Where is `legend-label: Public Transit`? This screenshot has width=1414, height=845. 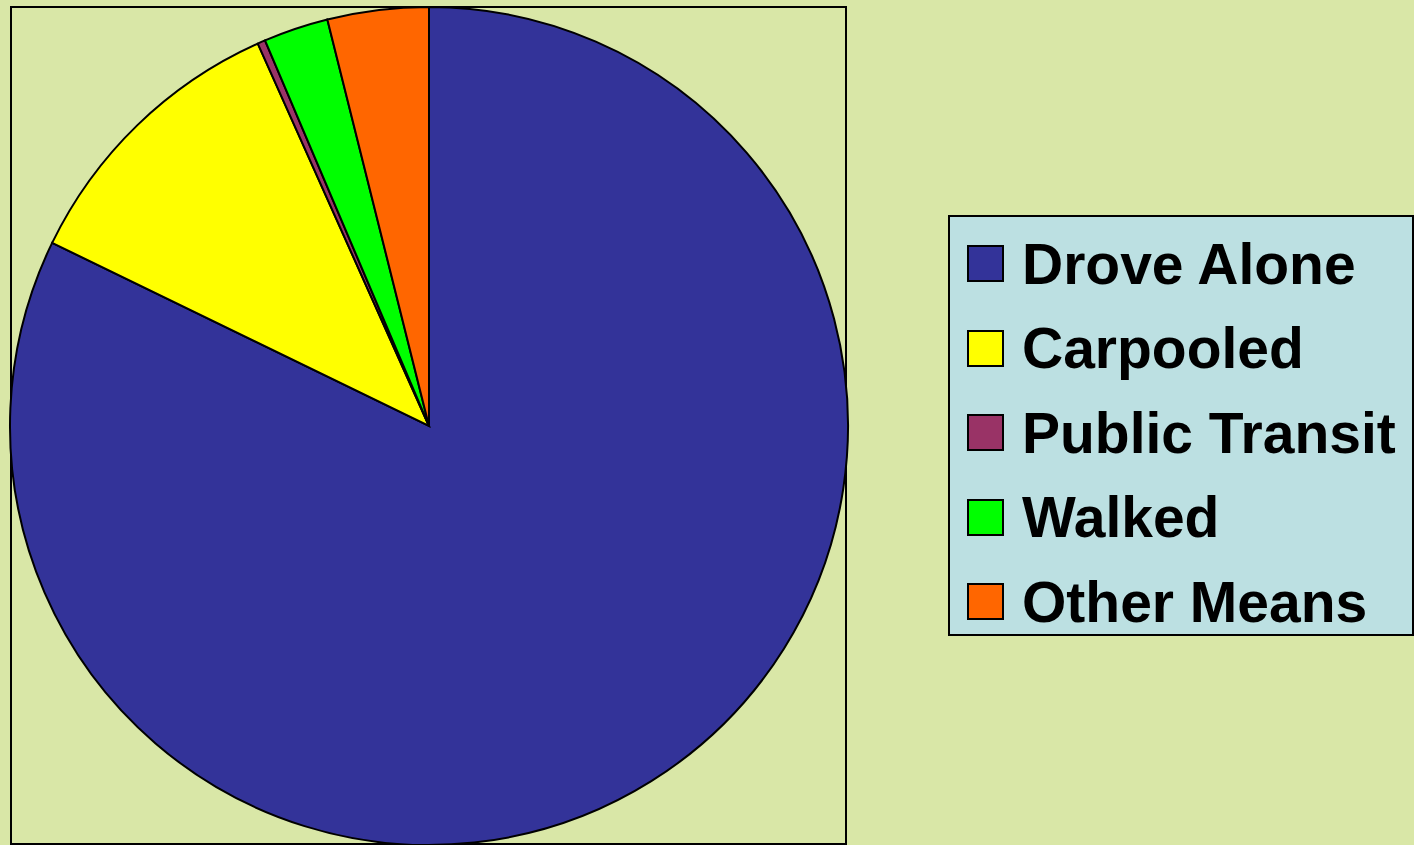 legend-label: Public Transit is located at coordinates (1209, 432).